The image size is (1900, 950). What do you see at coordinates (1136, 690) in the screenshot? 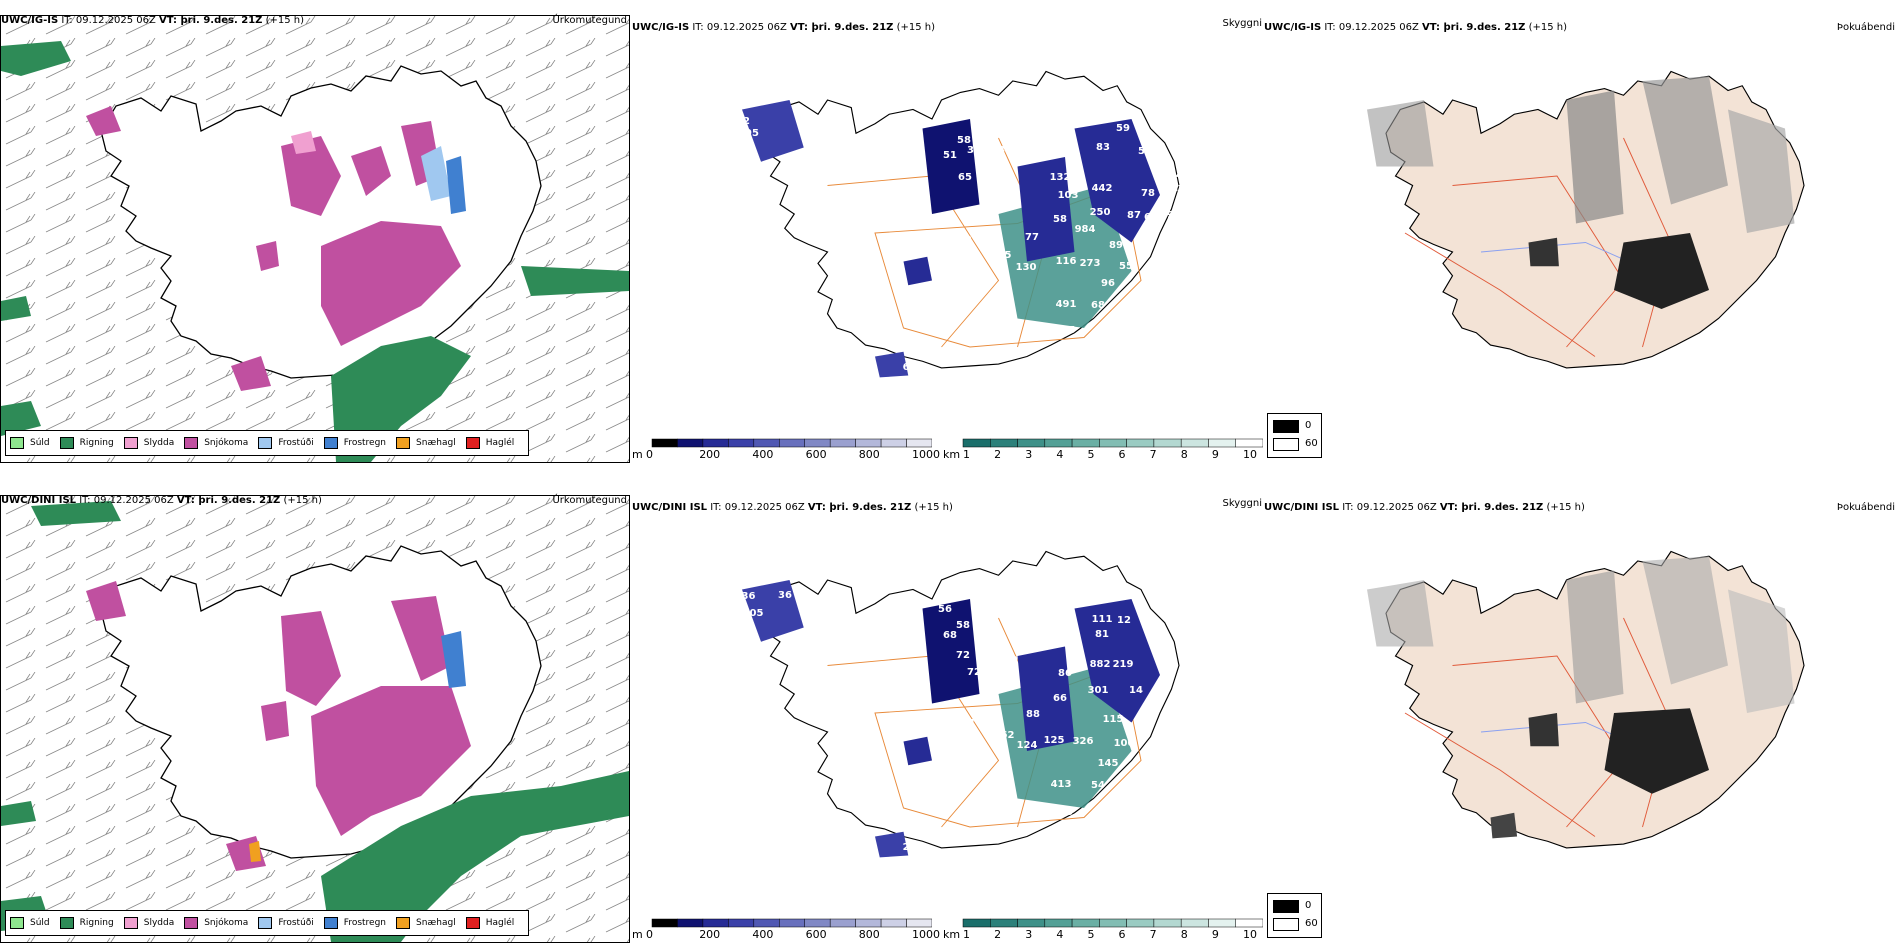
I see `visibility-value: 14` at bounding box center [1136, 690].